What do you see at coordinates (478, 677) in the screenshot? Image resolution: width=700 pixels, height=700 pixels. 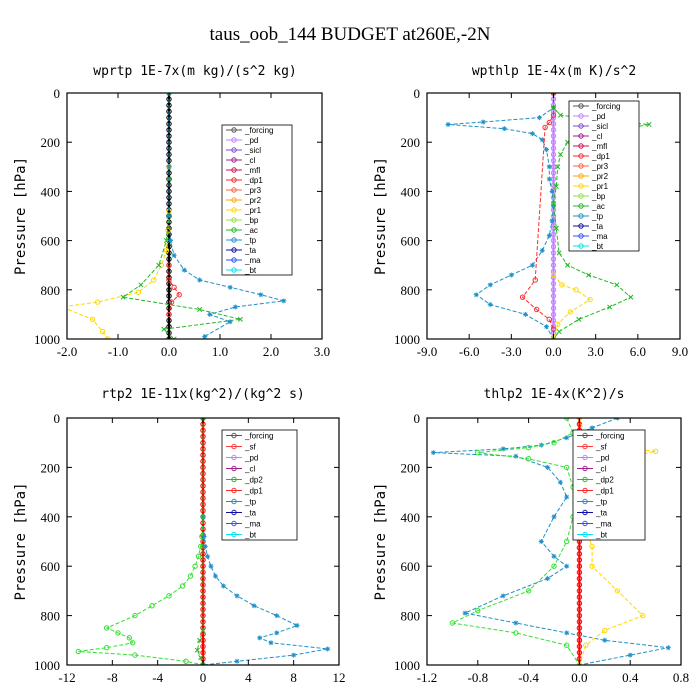 I see `x-tick-label: -0.8` at bounding box center [478, 677].